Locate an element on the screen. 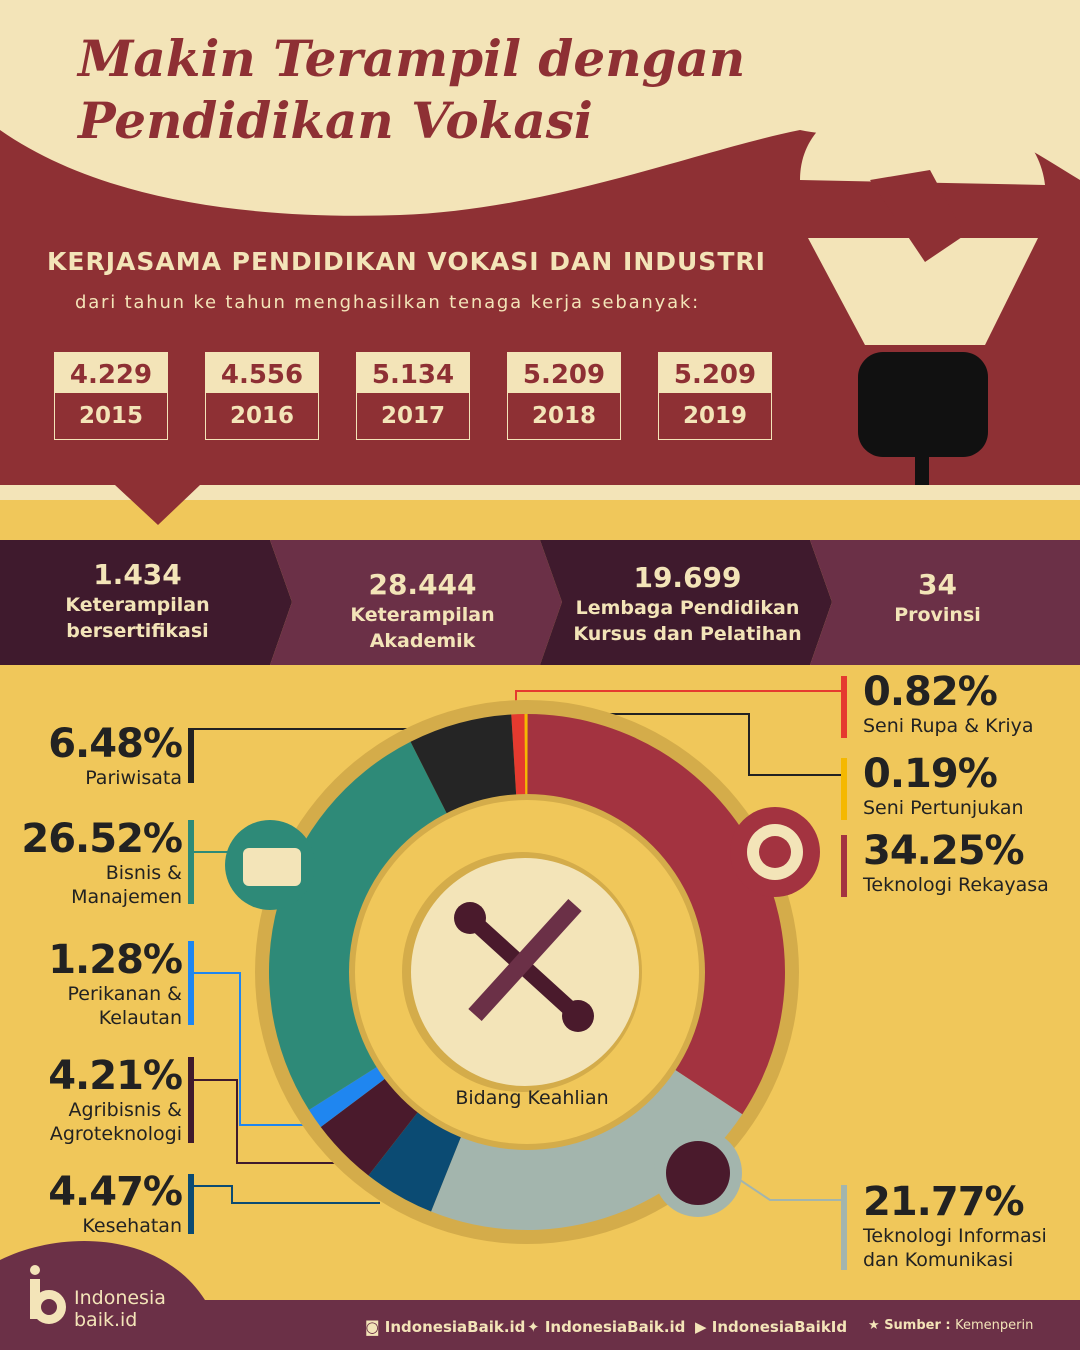  page-title: Makin Terampil dengan Pendidikan Vokasi is located at coordinates (412, 89).